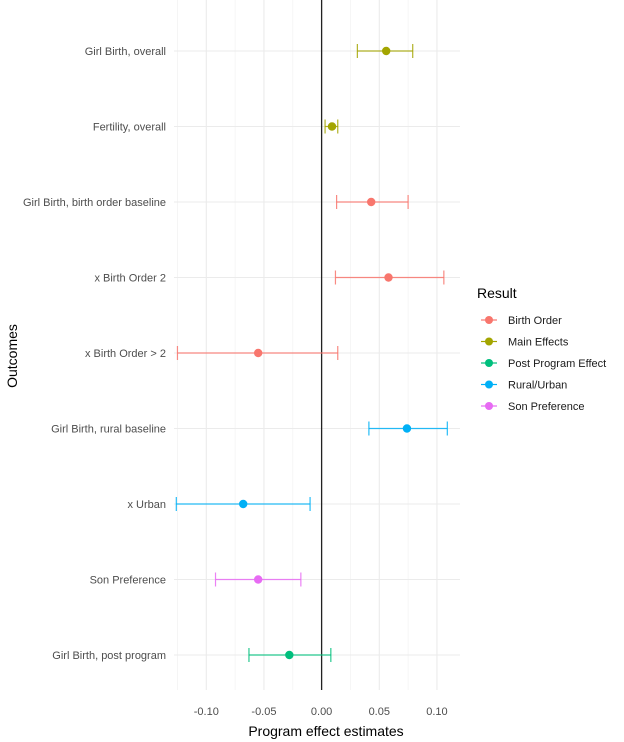 This screenshot has height=742, width=624. Describe the element at coordinates (130, 279) in the screenshot. I see `y-tick-label: x Birth Order 2` at that location.